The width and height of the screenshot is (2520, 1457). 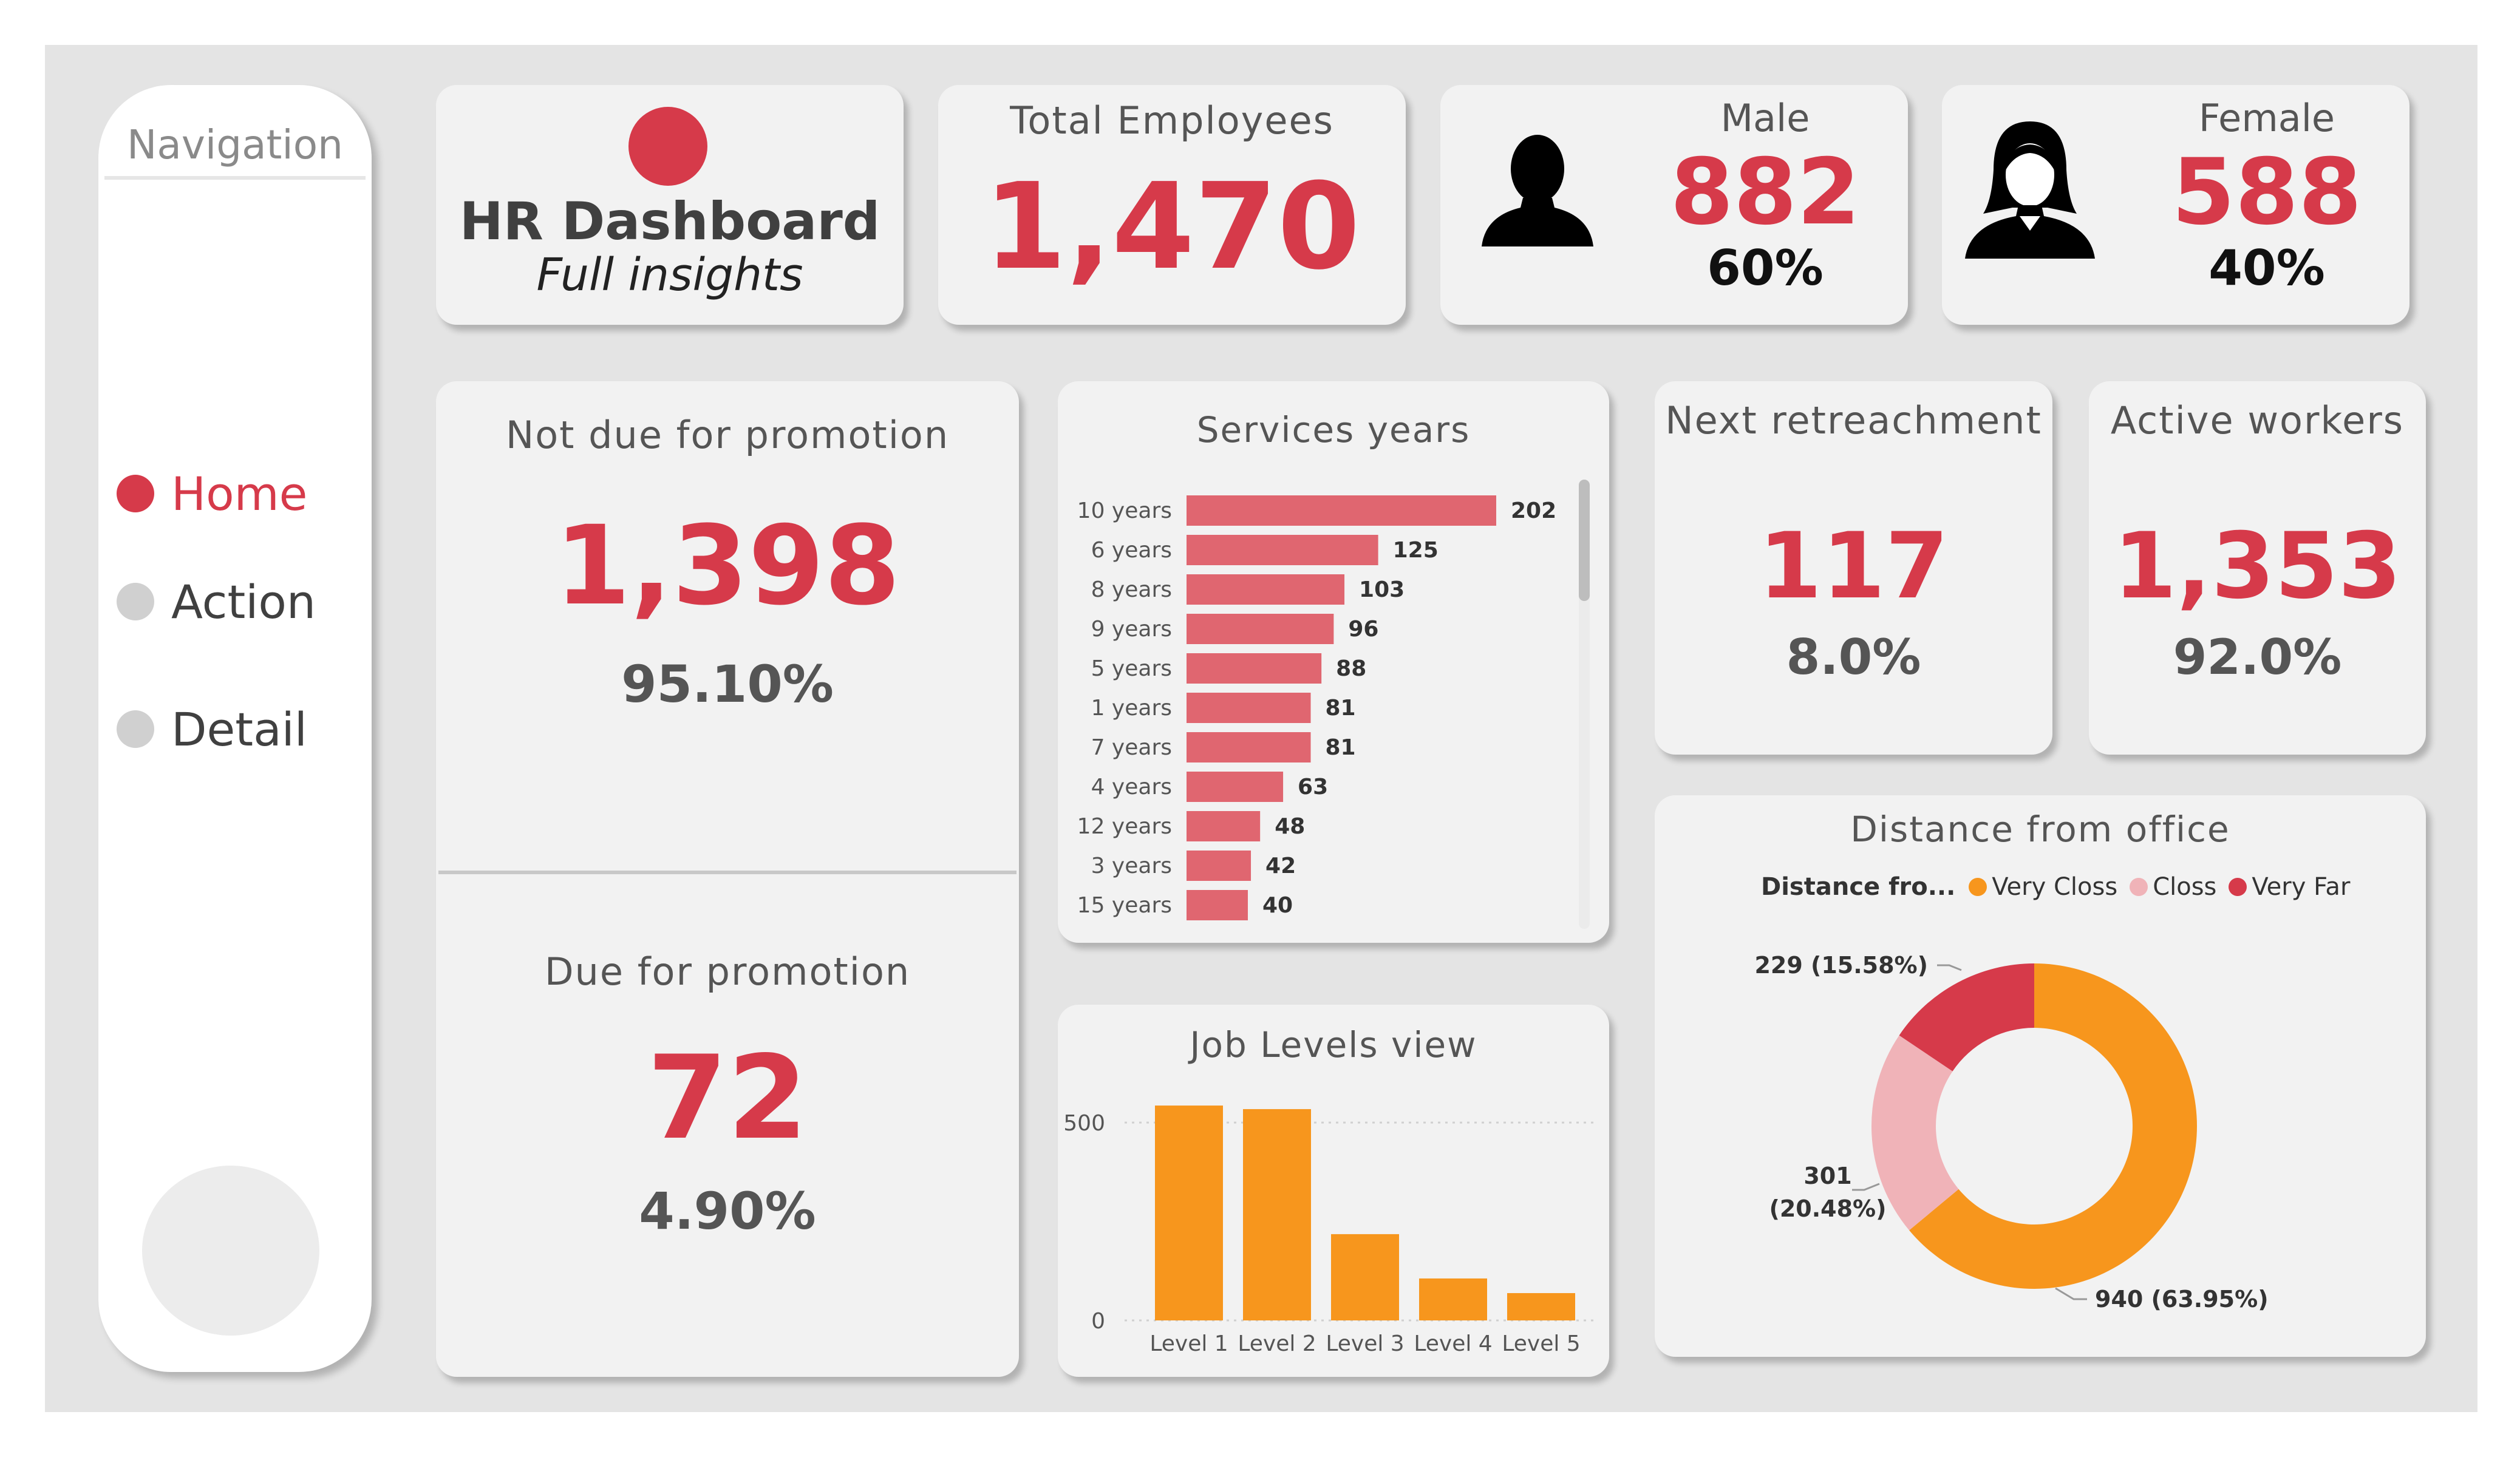 I want to click on services-category-label: 9 years, so click(x=1131, y=629).